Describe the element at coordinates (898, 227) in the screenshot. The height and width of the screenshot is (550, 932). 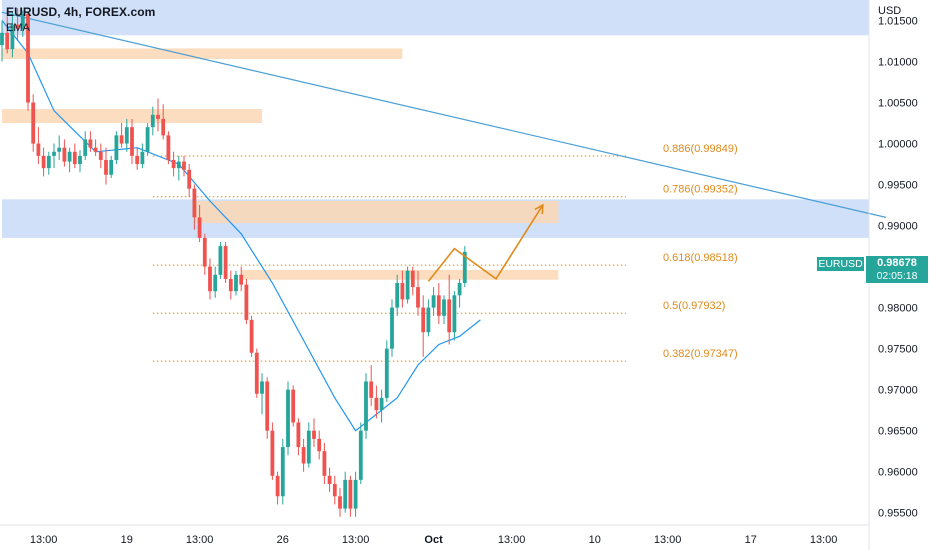
I see `price-tick-5: 0.99000` at that location.